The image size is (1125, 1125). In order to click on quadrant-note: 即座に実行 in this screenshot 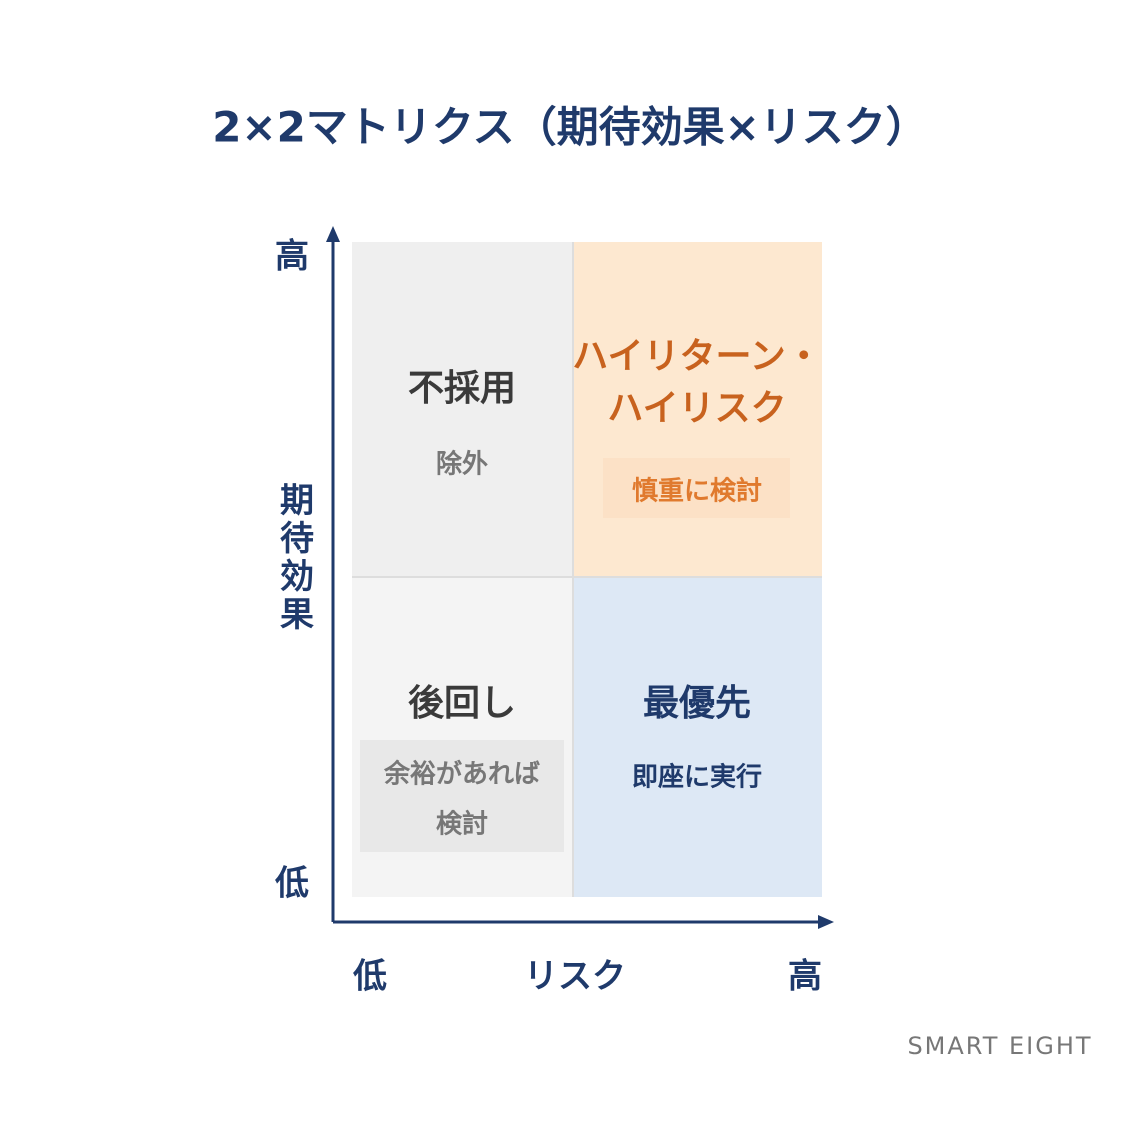, I will do `click(697, 777)`.